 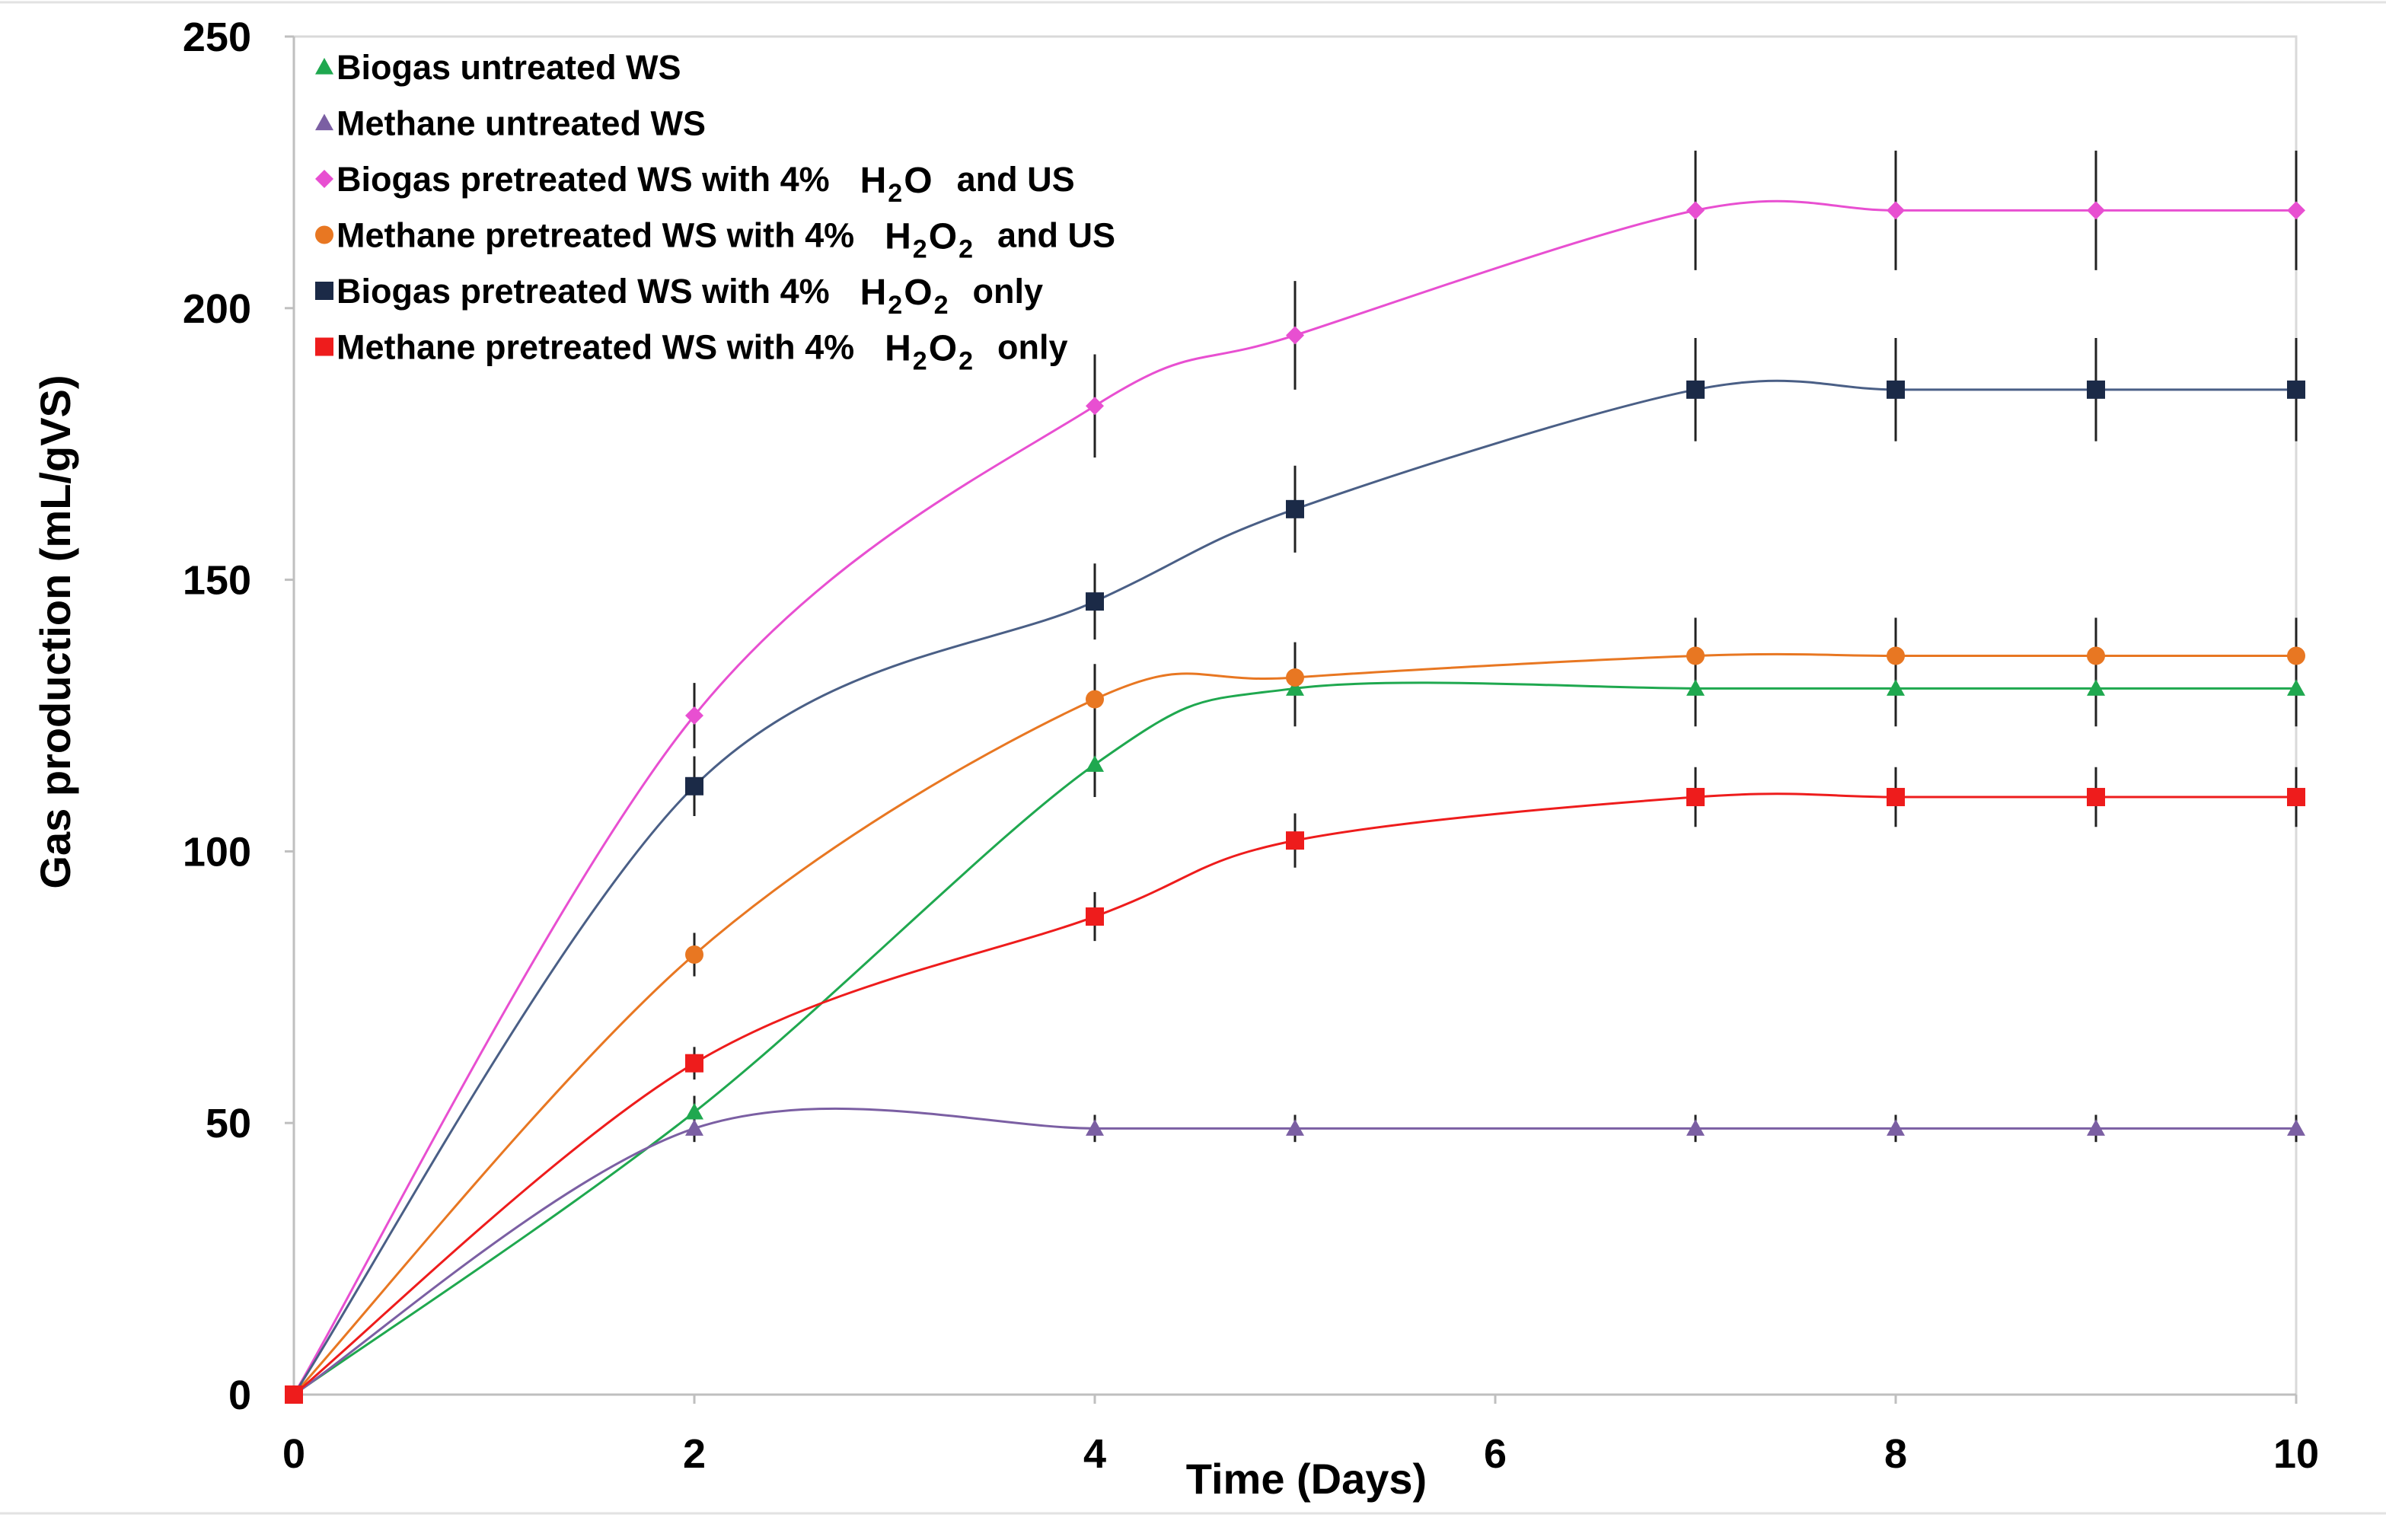 What do you see at coordinates (943, 237) in the screenshot?
I see `legend-formula-o-4: O` at bounding box center [943, 237].